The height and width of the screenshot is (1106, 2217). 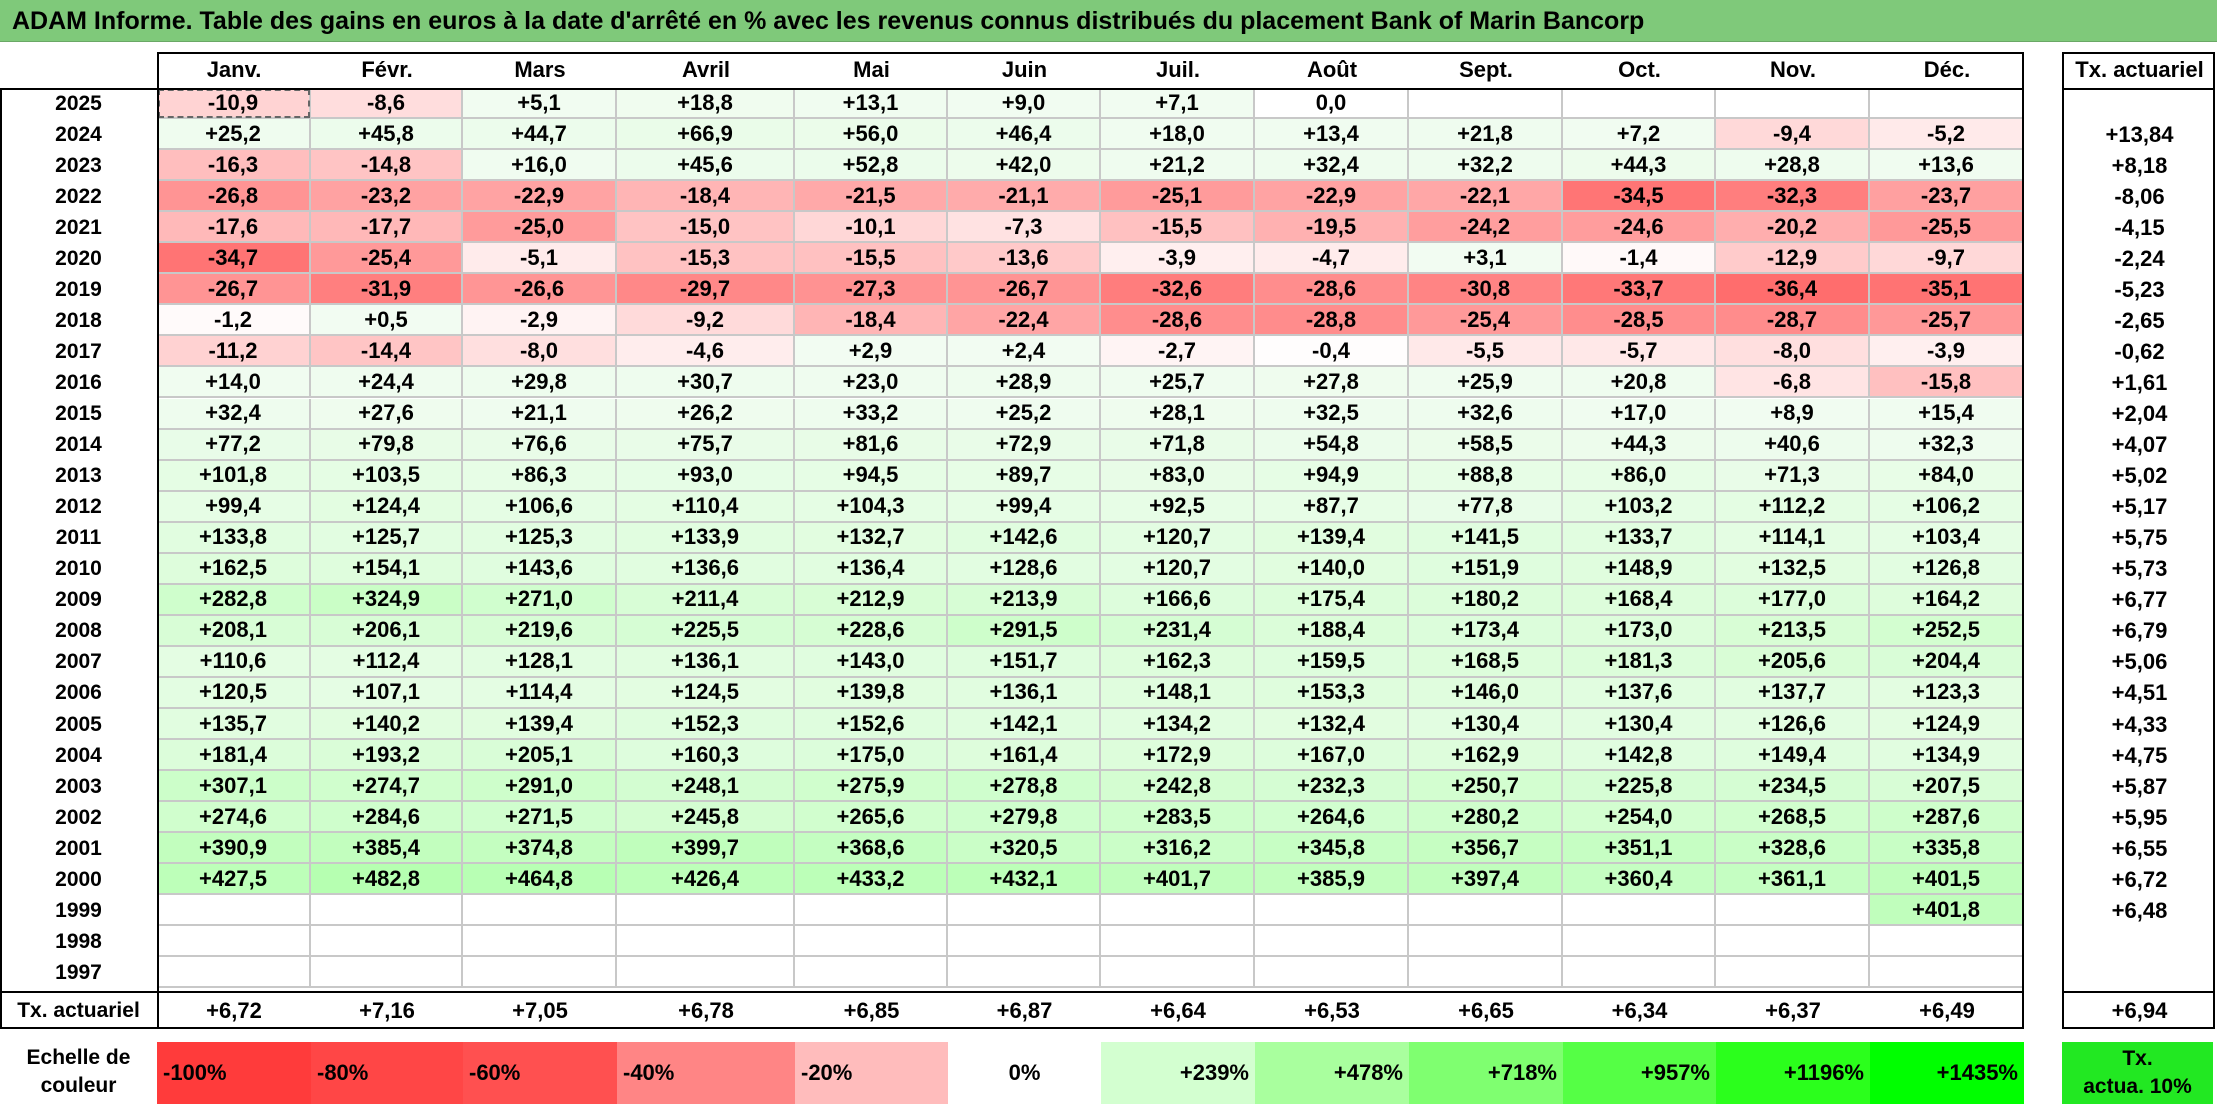 I want to click on table-cell: -15,5, so click(x=871, y=259).